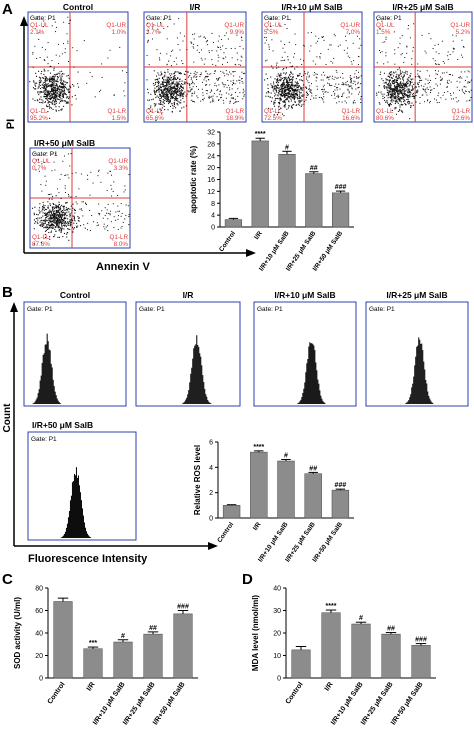  What do you see at coordinates (271, 32) in the screenshot?
I see `quadrant-ul-value: 5.5%` at bounding box center [271, 32].